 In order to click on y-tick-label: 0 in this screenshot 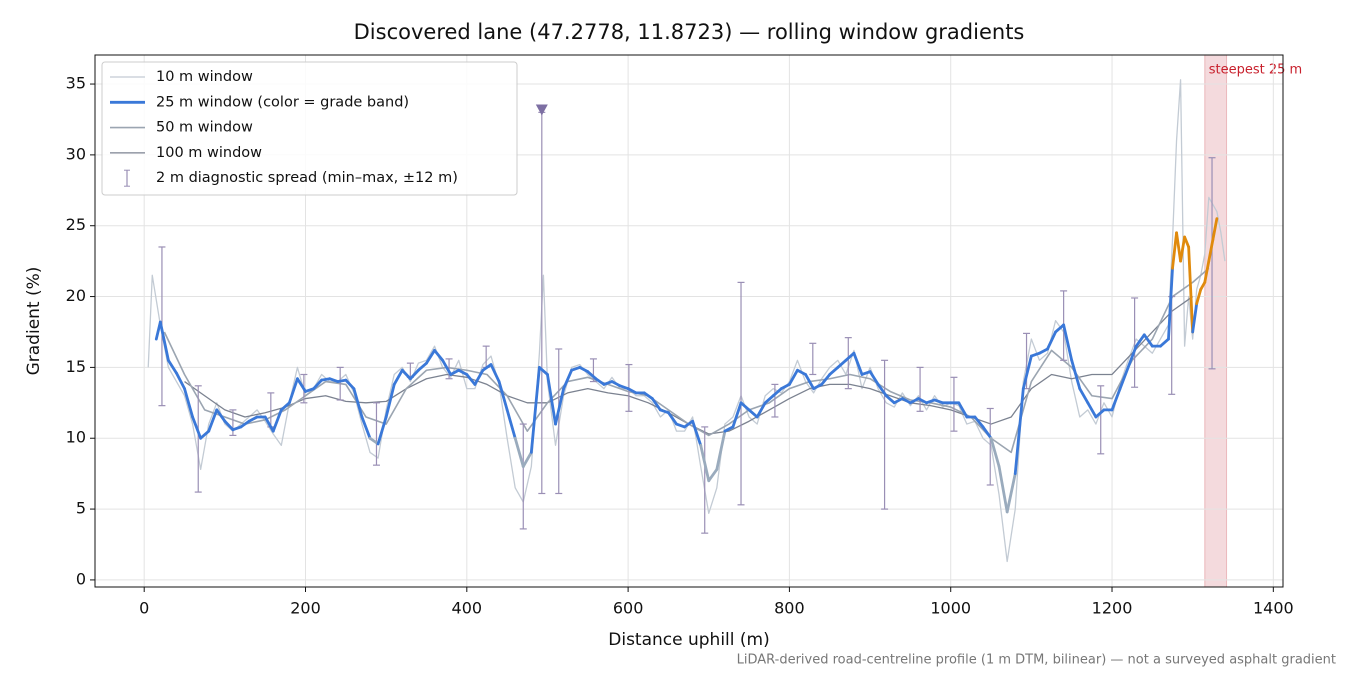, I will do `click(81, 578)`.